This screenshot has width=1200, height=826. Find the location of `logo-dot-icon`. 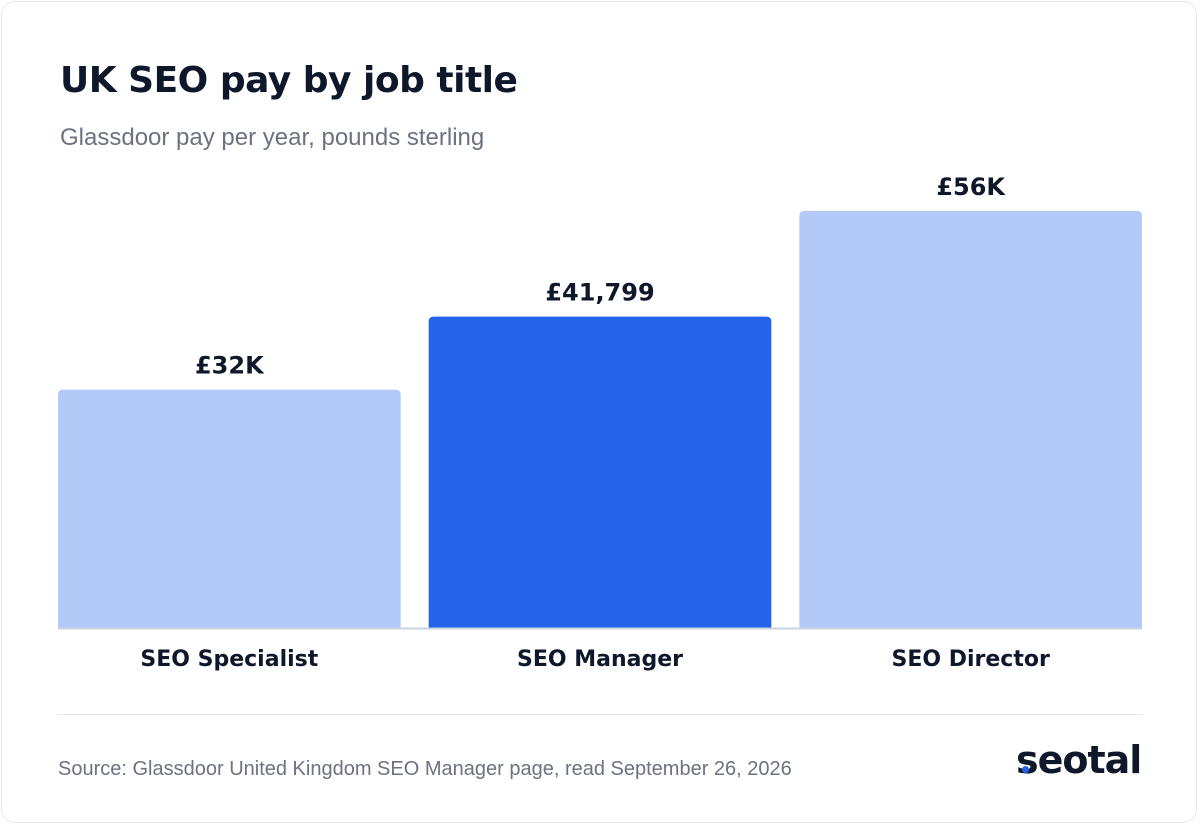

logo-dot-icon is located at coordinates (1025, 769).